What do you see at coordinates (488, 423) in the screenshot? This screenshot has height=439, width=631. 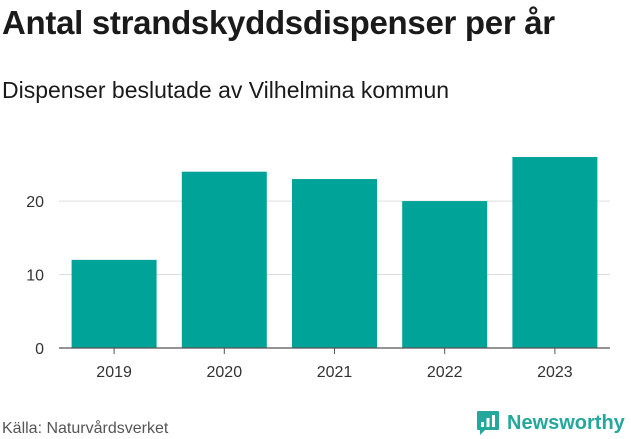 I see `newsworthy-logo-icon` at bounding box center [488, 423].